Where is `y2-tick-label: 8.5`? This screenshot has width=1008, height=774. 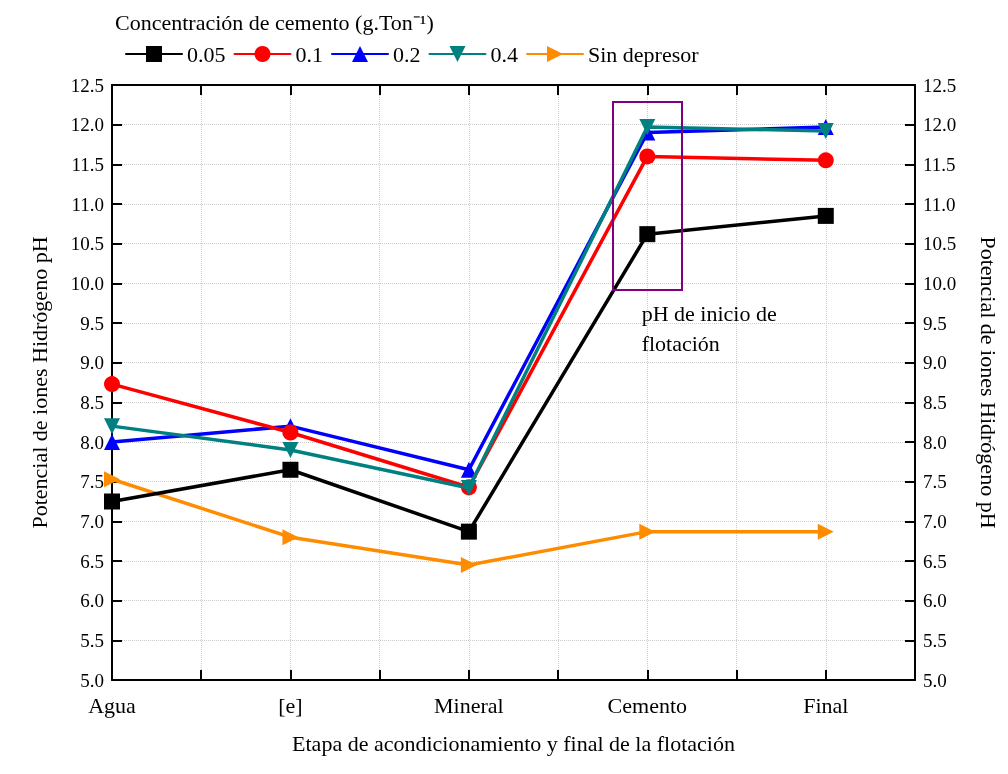
y2-tick-label: 8.5 is located at coordinates (935, 402).